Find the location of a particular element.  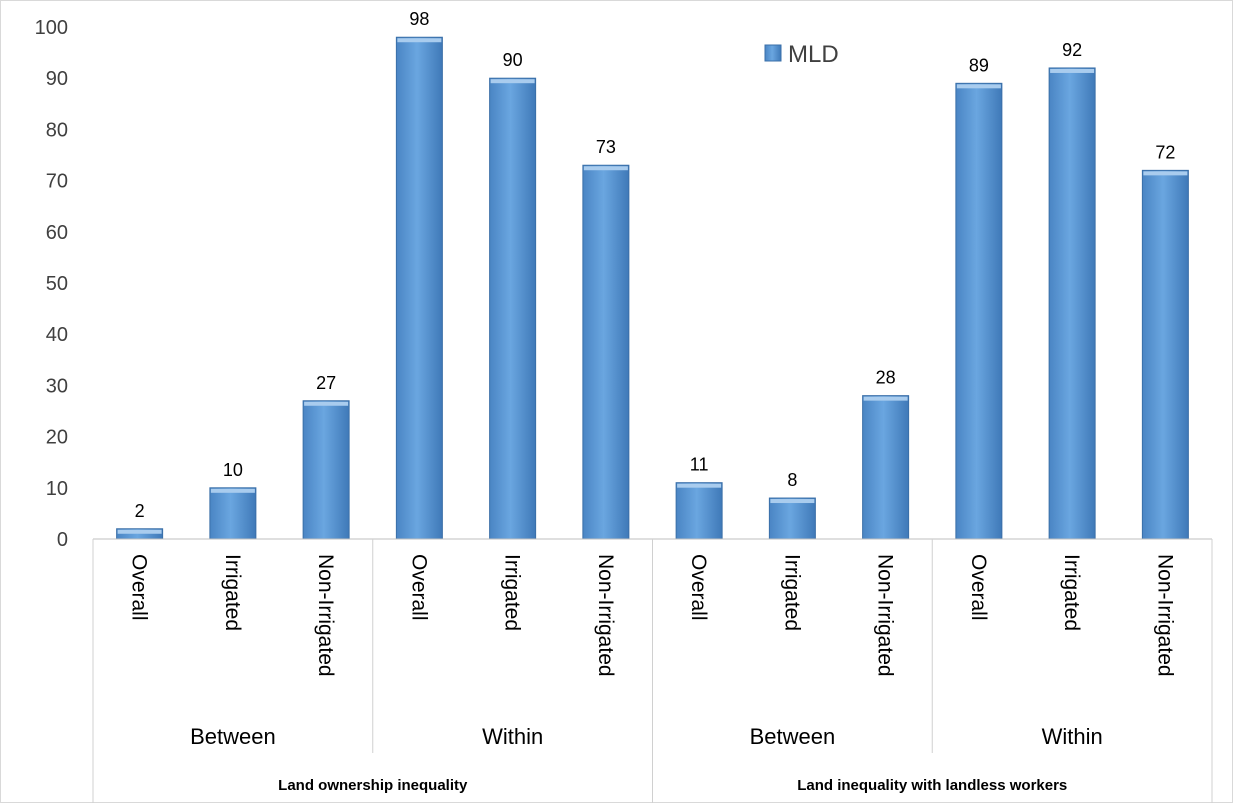

y-tick-label: 50 is located at coordinates (57, 284).